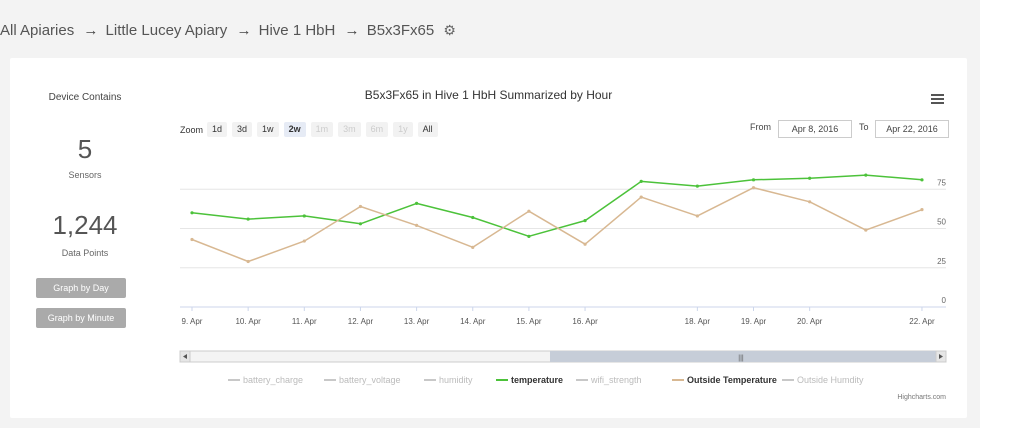 This screenshot has height=428, width=1024. What do you see at coordinates (616, 380) in the screenshot?
I see `legend-item-wifi-strength: wifi_strength` at bounding box center [616, 380].